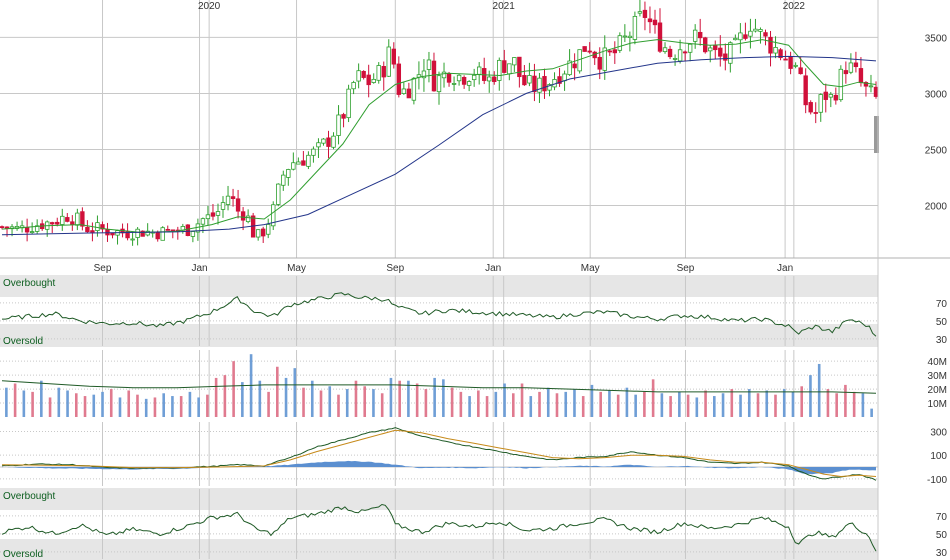 The image size is (950, 560). Describe the element at coordinates (936, 150) in the screenshot. I see `price-tick-label: 2500` at that location.